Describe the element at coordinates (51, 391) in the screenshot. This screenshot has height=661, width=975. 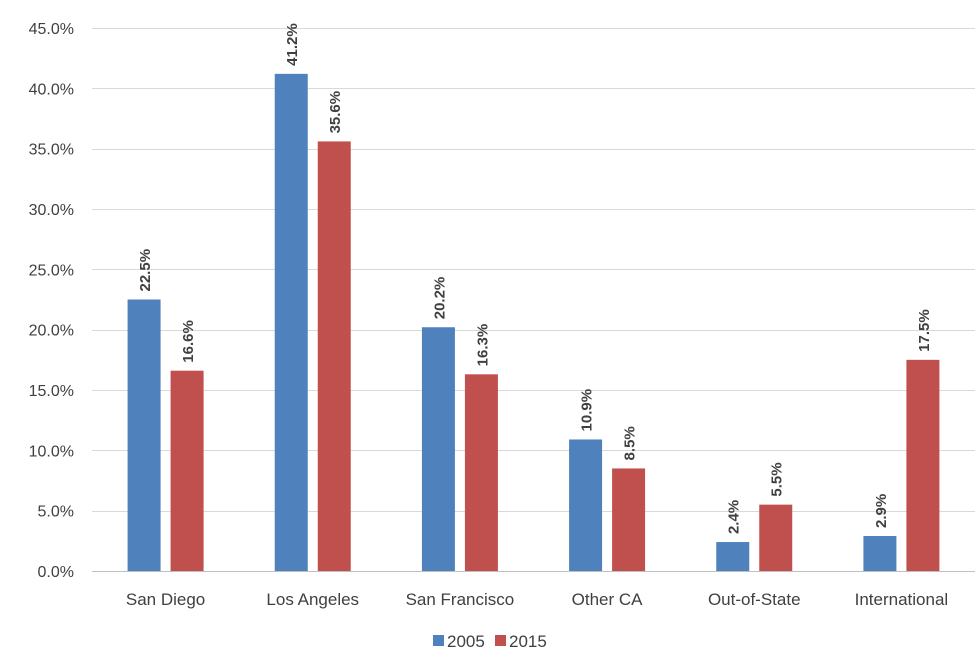
I see `y-tick-label: 15.0%` at that location.